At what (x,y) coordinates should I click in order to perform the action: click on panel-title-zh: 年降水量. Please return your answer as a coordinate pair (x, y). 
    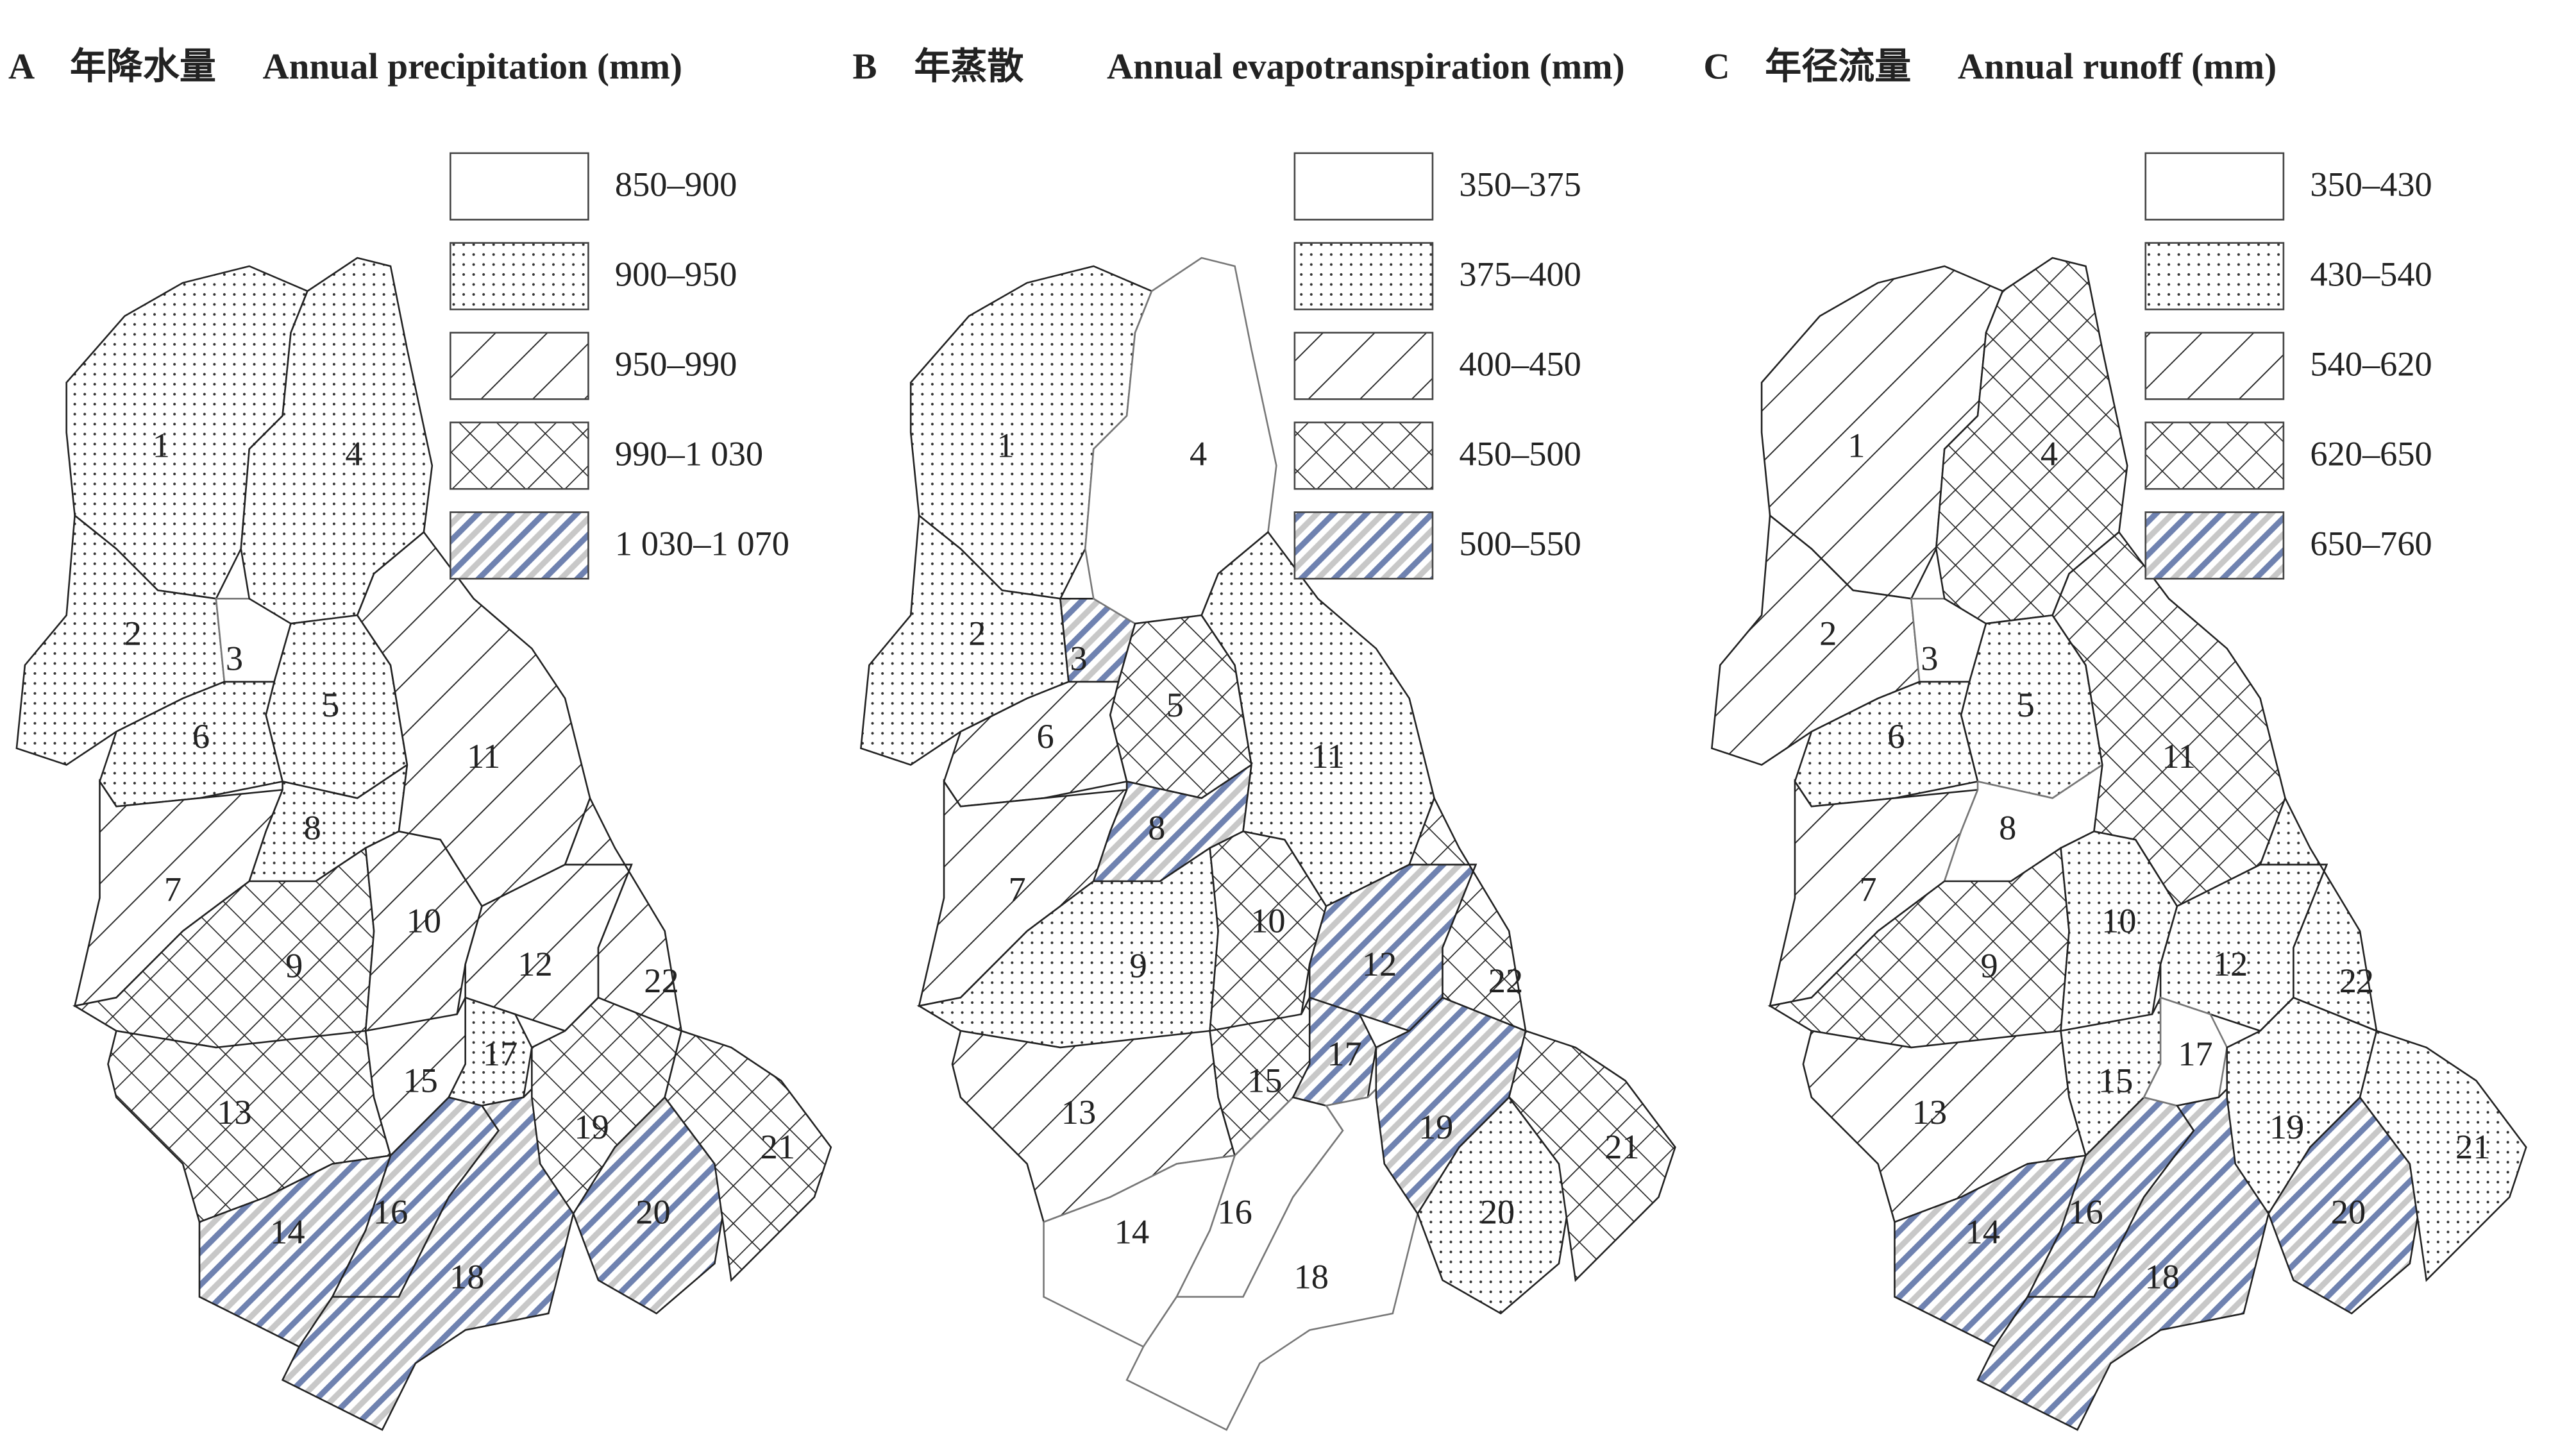
    Looking at the image, I should click on (143, 66).